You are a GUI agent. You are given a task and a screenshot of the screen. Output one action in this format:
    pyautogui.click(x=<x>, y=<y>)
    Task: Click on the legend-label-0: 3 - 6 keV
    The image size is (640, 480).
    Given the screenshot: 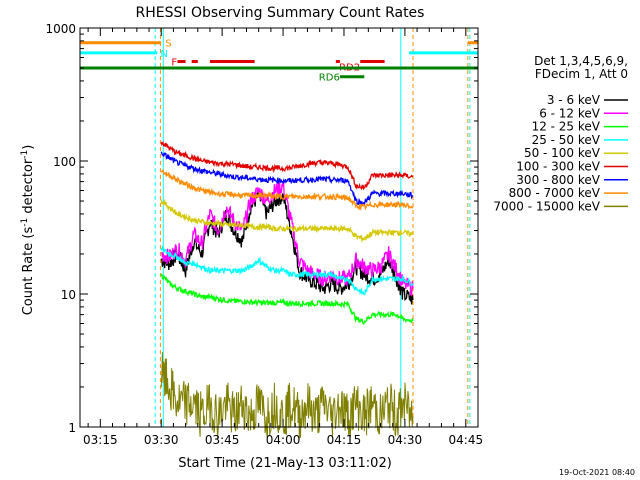 What is the action you would take?
    pyautogui.click(x=574, y=100)
    